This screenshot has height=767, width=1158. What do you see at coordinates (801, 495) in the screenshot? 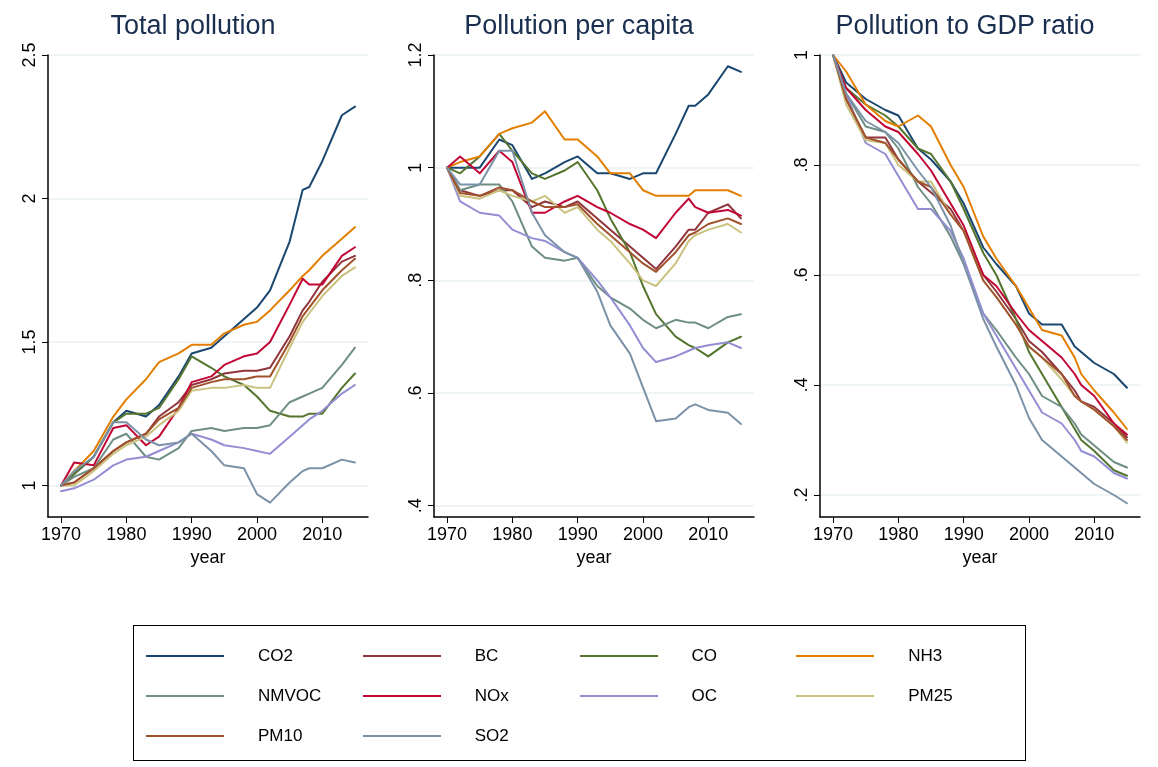
I see `y-tick-label: .2` at bounding box center [801, 495].